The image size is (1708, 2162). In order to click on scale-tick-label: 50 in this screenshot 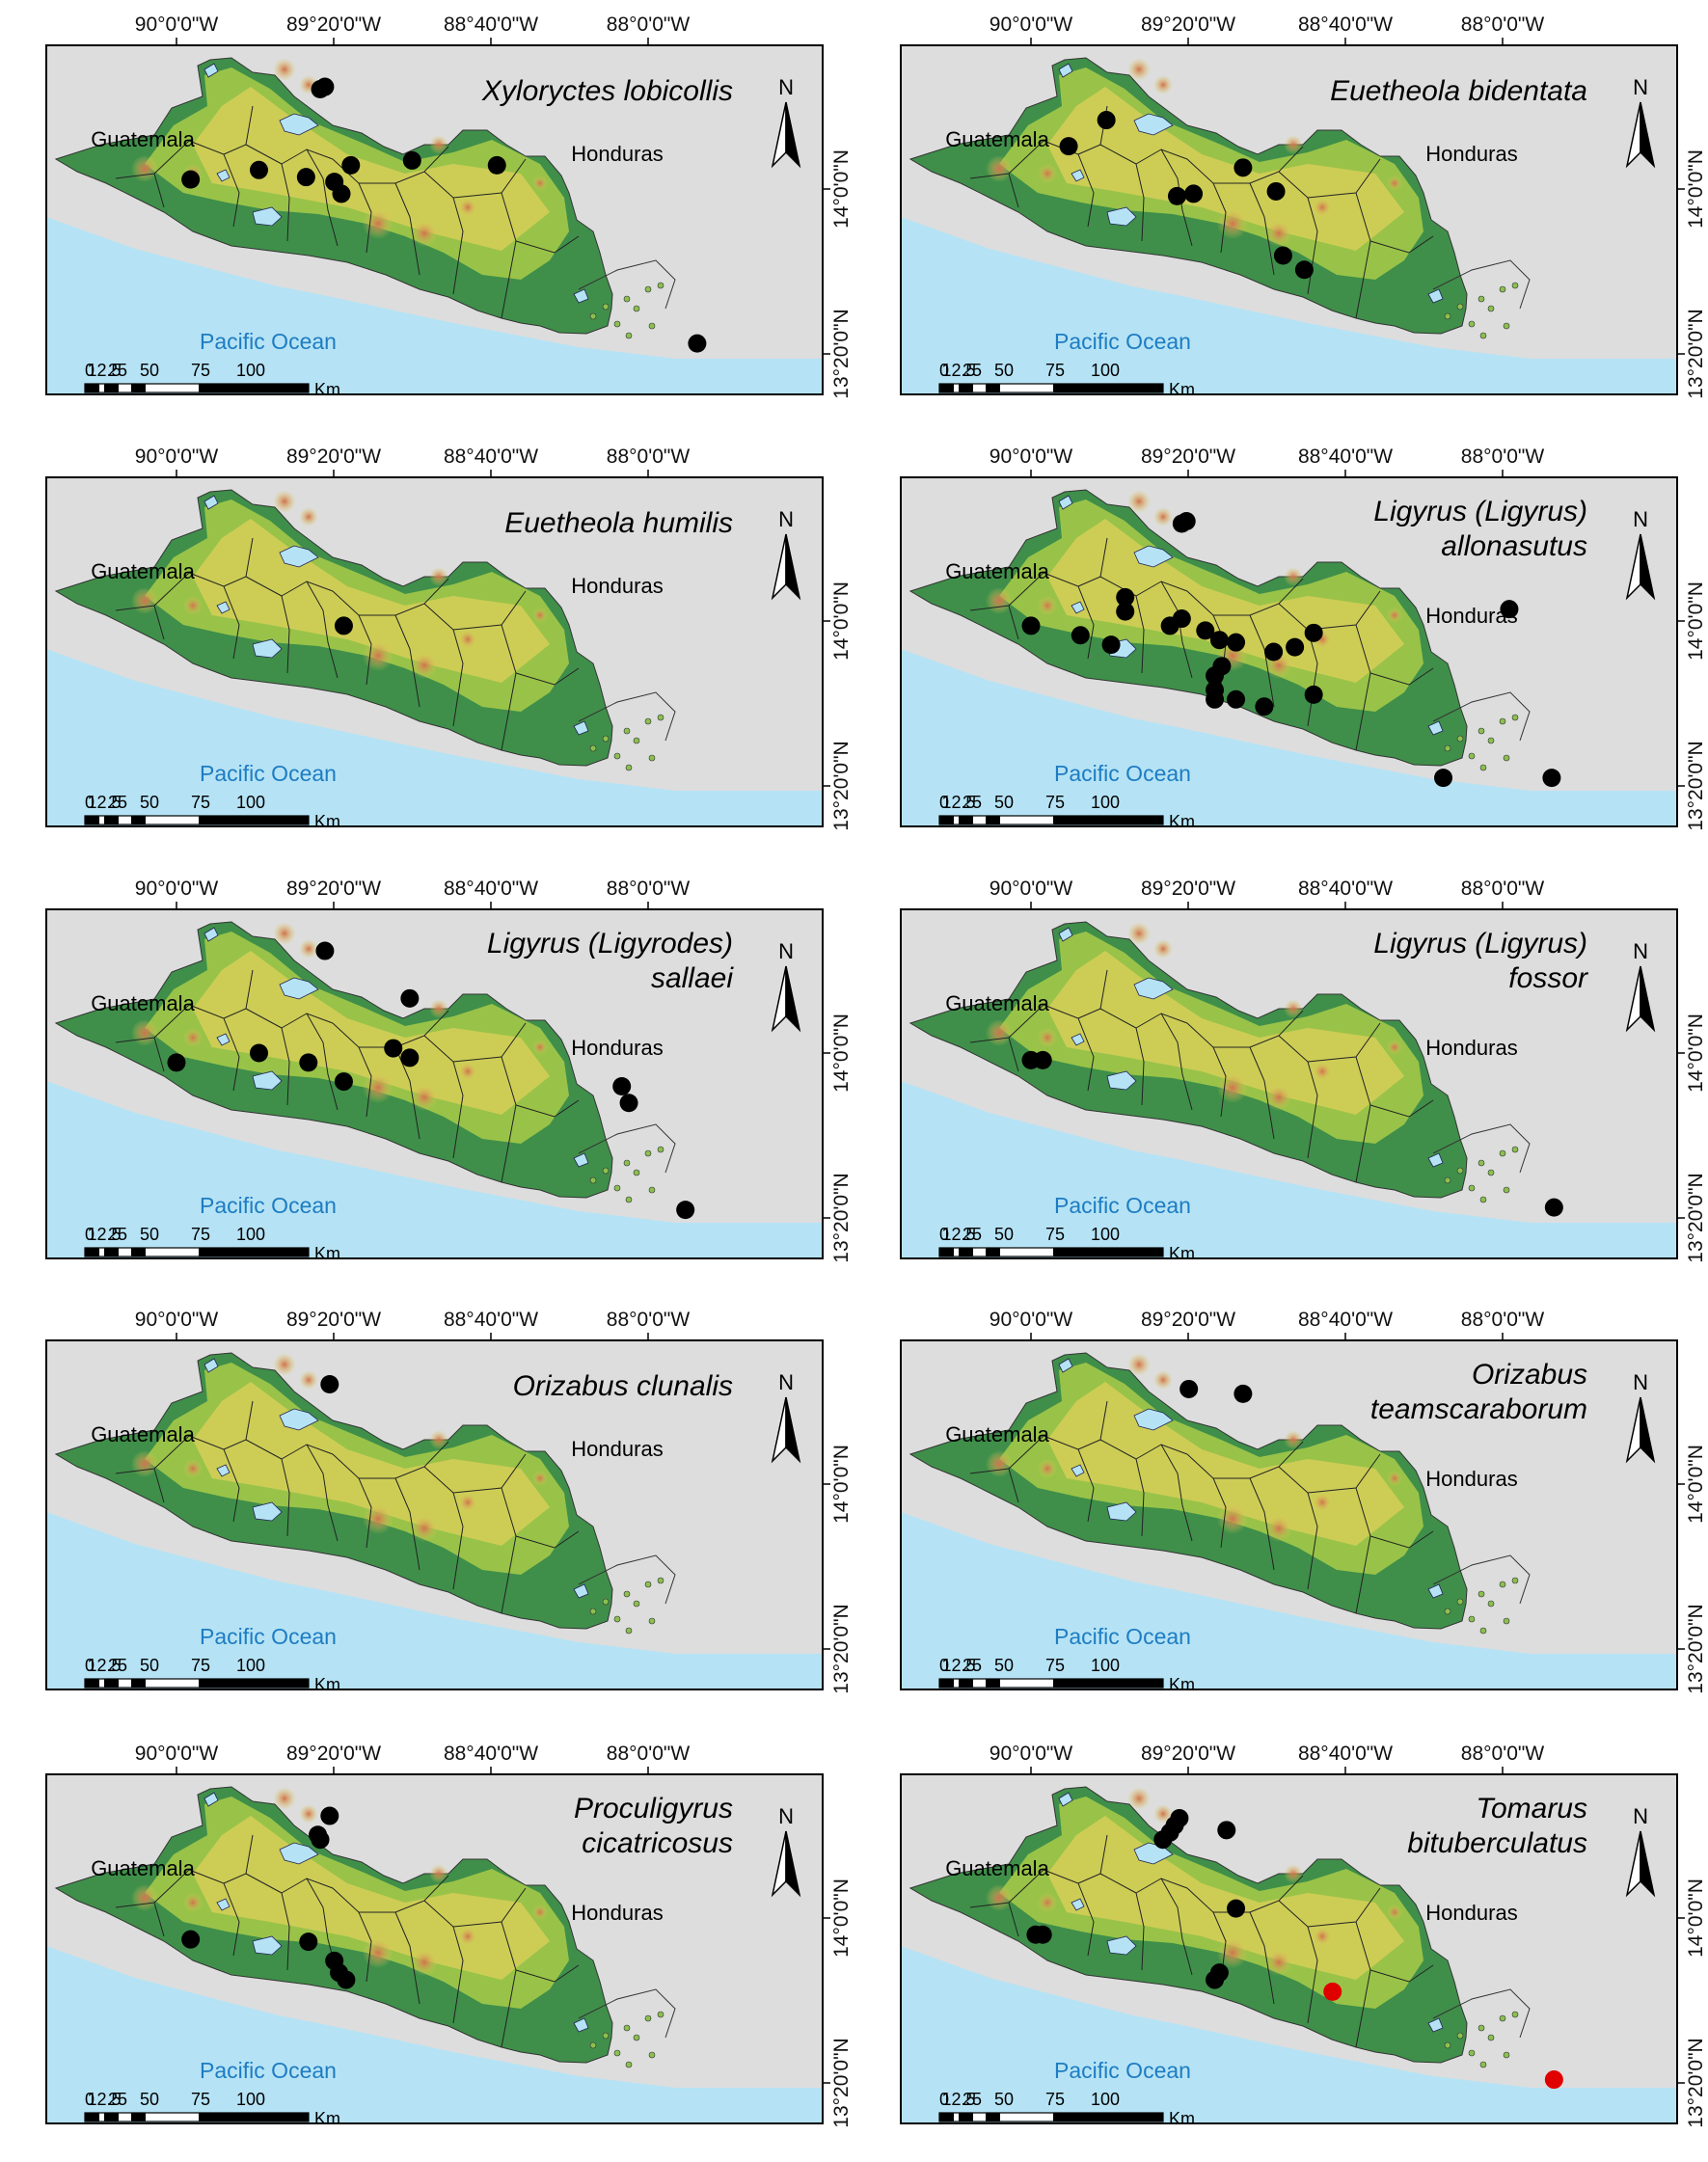, I will do `click(149, 2099)`.